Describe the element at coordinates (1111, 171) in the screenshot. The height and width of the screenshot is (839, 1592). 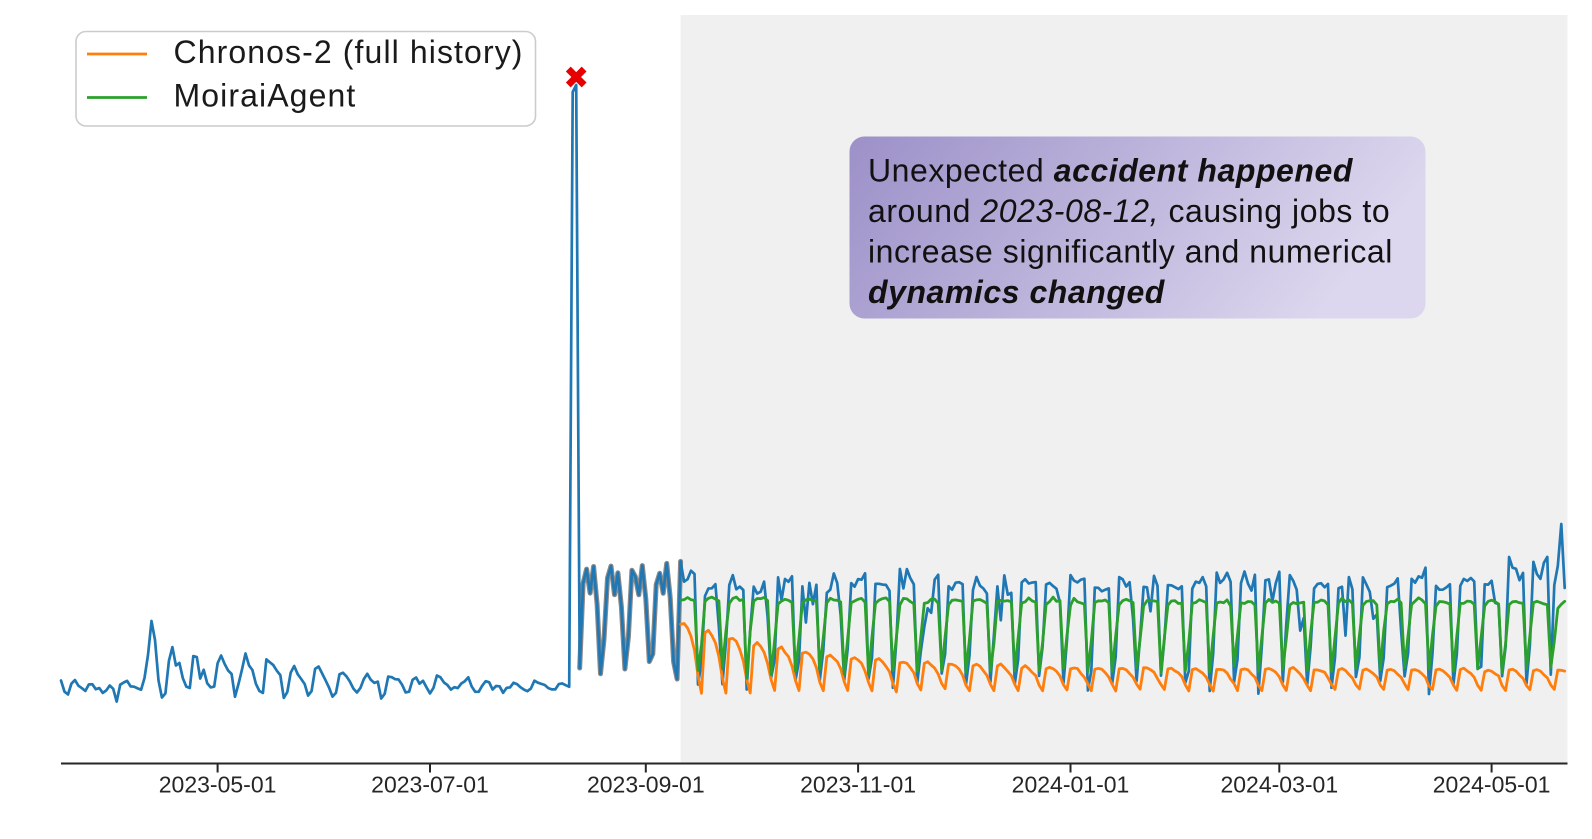
I see `svg-text: Unexpected accident happened` at that location.